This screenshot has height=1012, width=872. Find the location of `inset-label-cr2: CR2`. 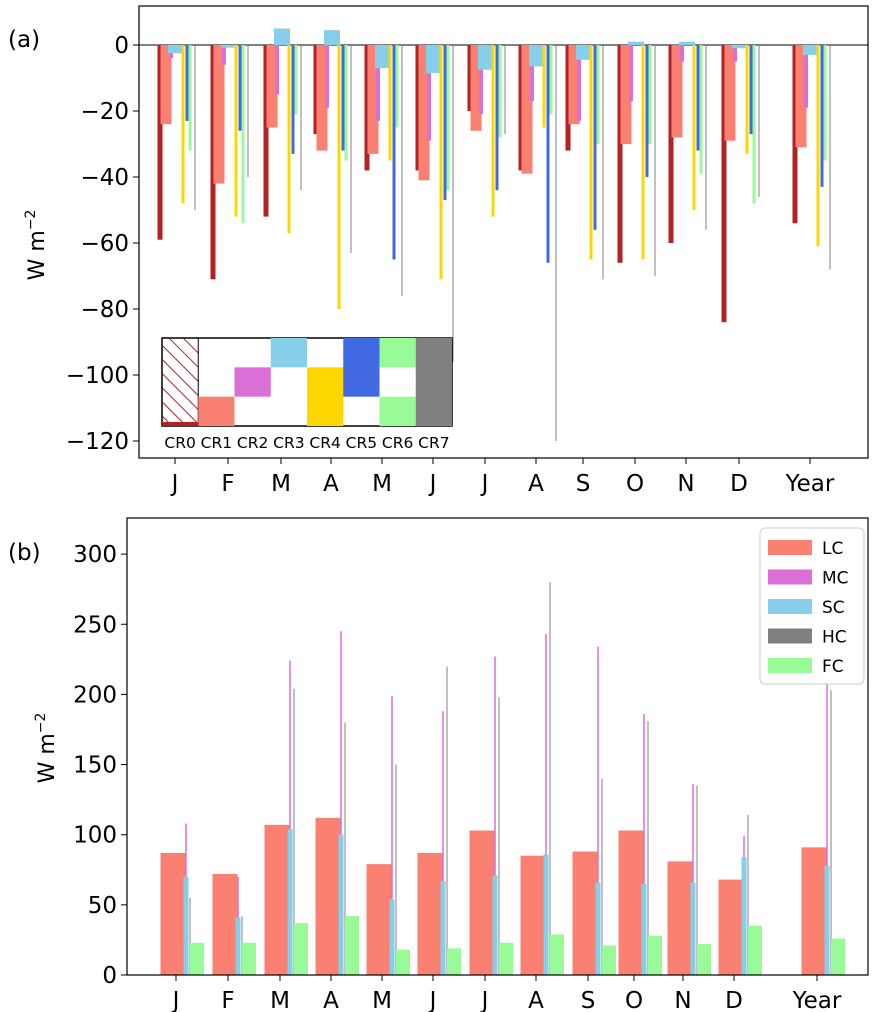

inset-label-cr2: CR2 is located at coordinates (252, 443).